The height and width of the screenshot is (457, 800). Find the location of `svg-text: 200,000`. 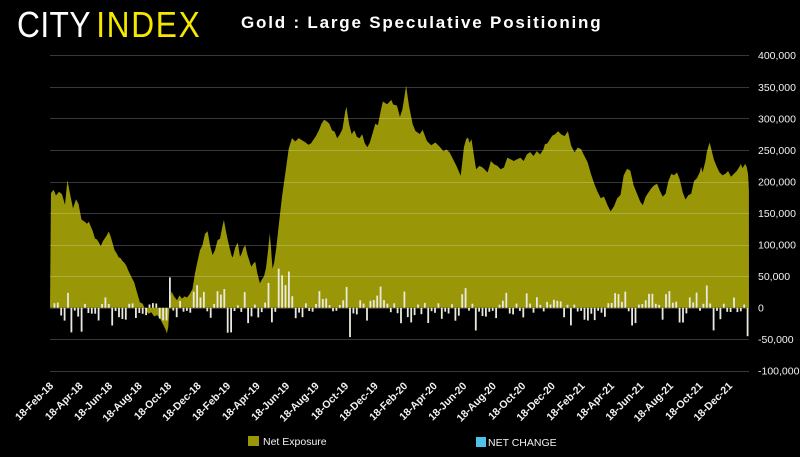

svg-text: 200,000 is located at coordinates (777, 182).